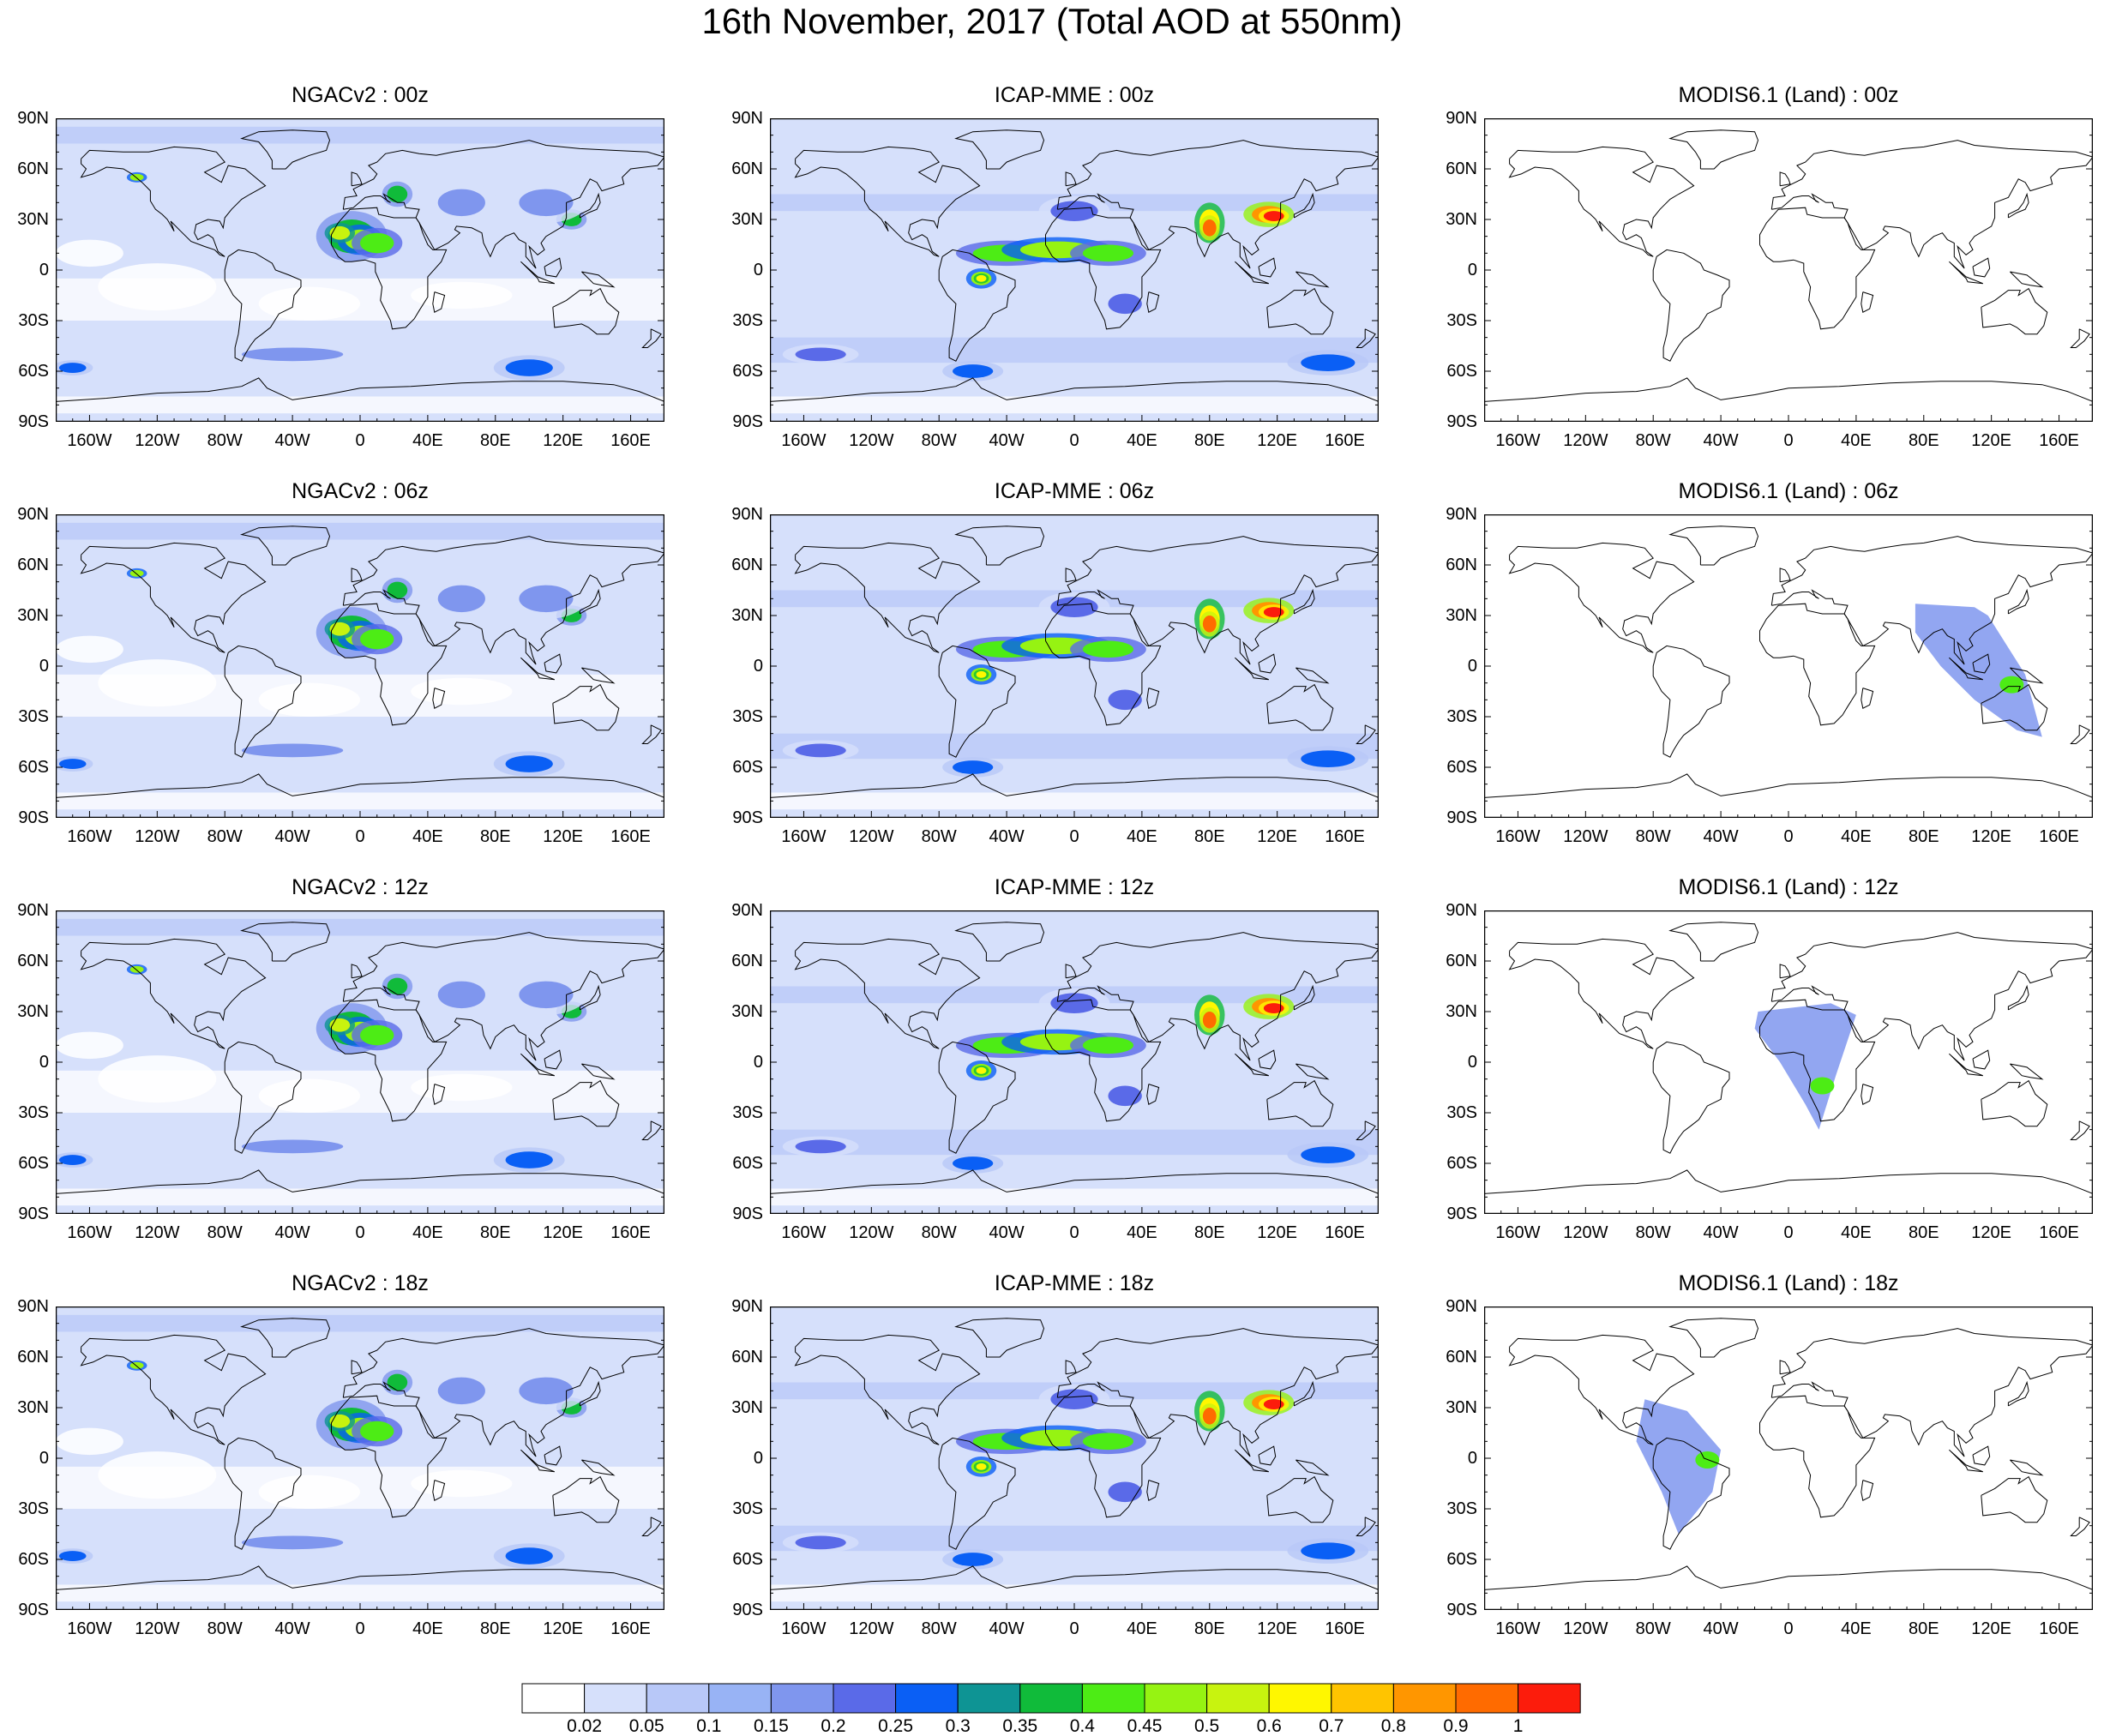 The height and width of the screenshot is (1736, 2104). Describe the element at coordinates (1145, 1726) in the screenshot. I see `colorbar-tick-label: 0.45` at that location.